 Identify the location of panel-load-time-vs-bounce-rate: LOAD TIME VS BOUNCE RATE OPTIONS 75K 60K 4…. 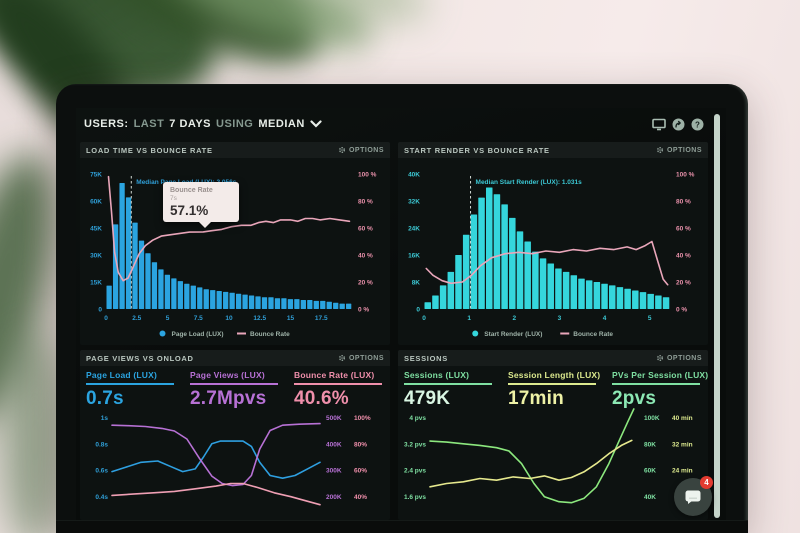
(235, 243).